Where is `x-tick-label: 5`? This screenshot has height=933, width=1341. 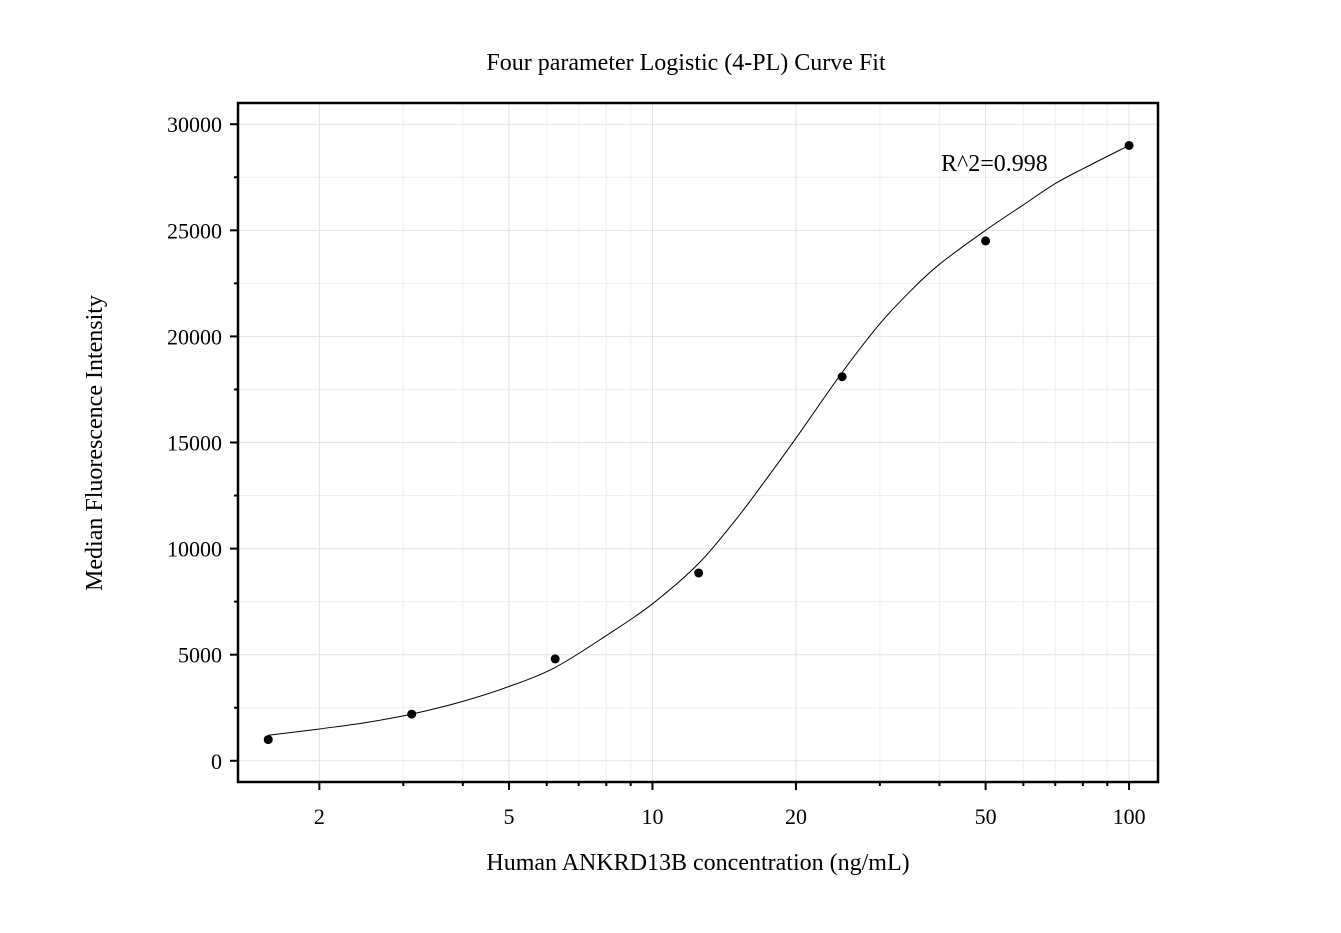
x-tick-label: 5 is located at coordinates (509, 816).